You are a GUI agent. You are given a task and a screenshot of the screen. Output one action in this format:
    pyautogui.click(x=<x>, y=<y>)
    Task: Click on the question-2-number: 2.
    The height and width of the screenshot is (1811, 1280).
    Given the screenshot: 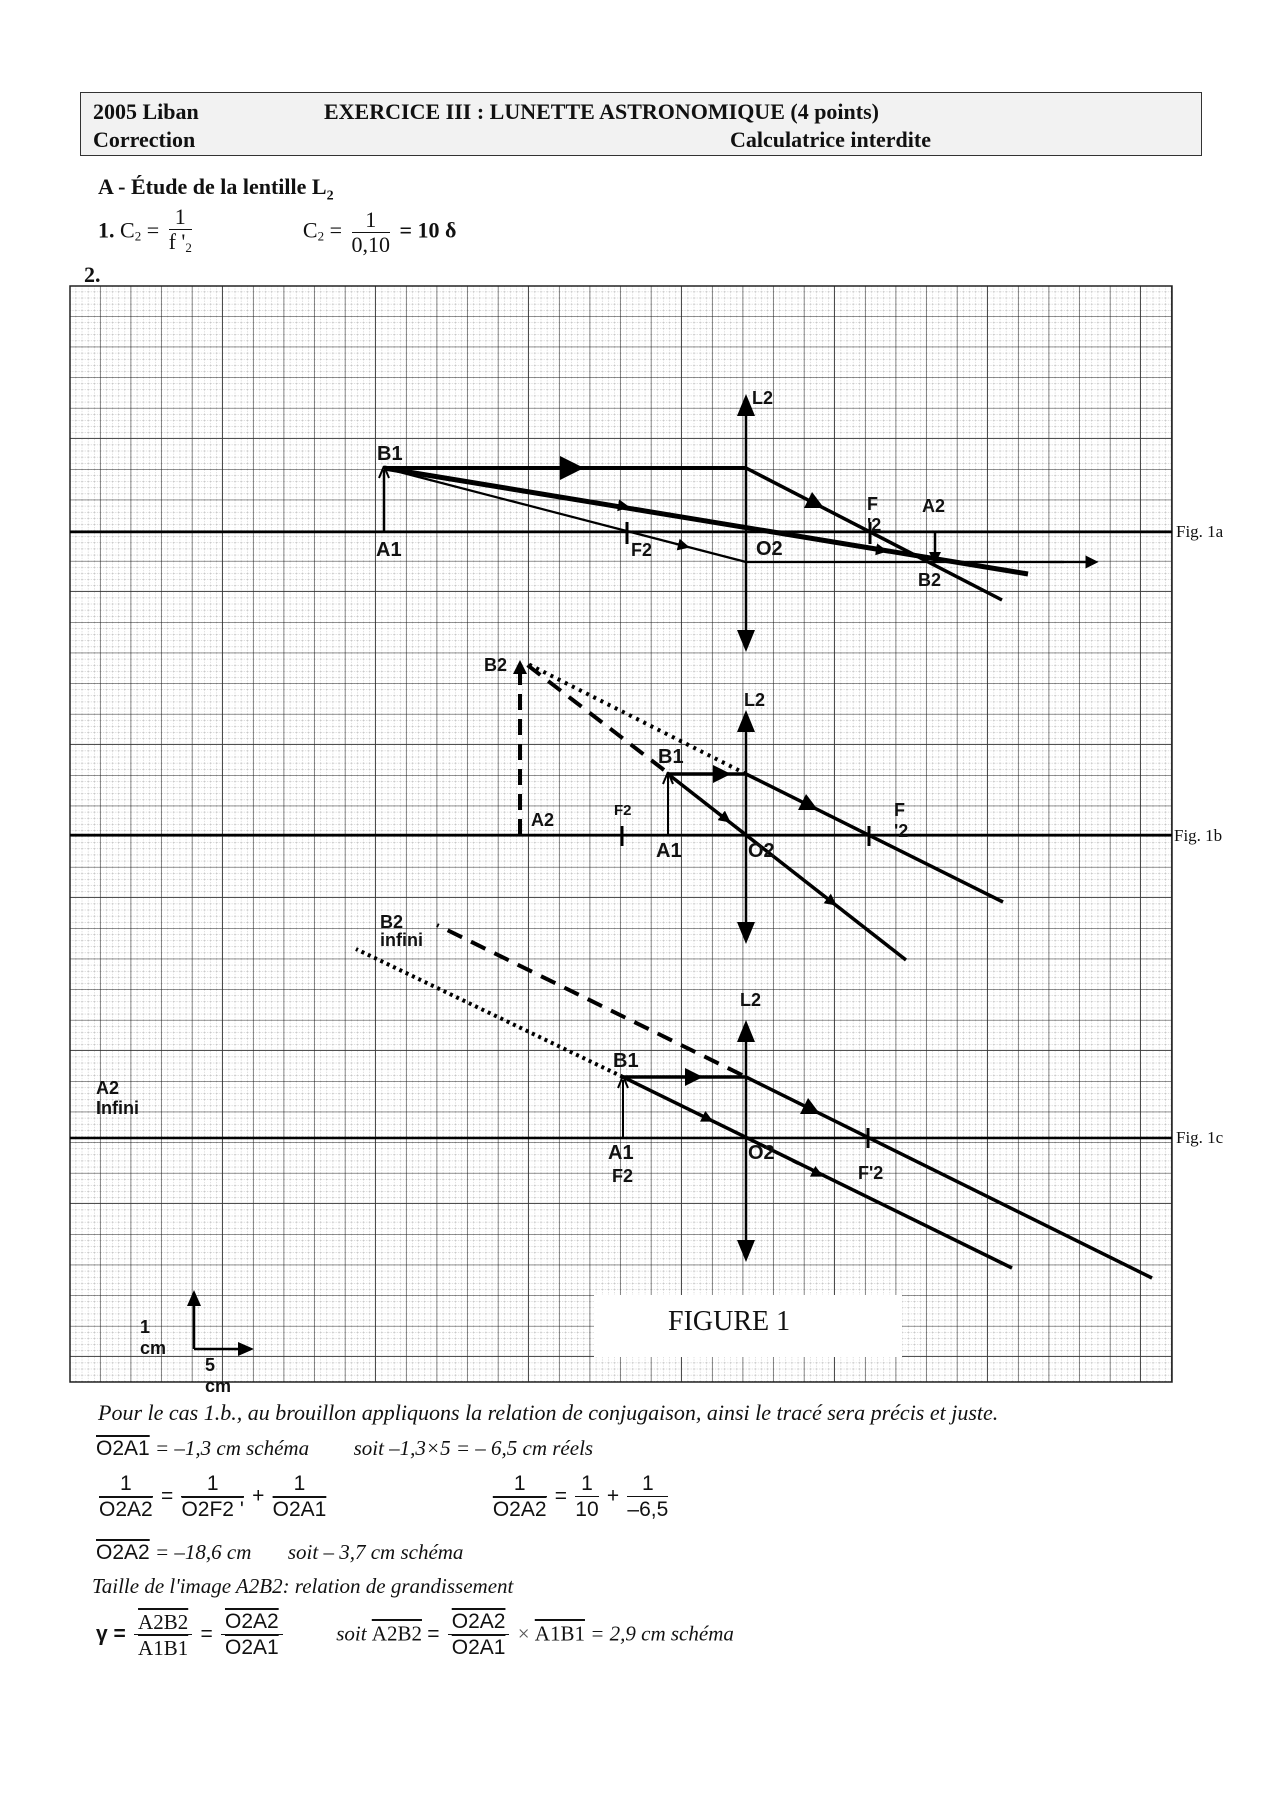 What is the action you would take?
    pyautogui.click(x=92, y=274)
    